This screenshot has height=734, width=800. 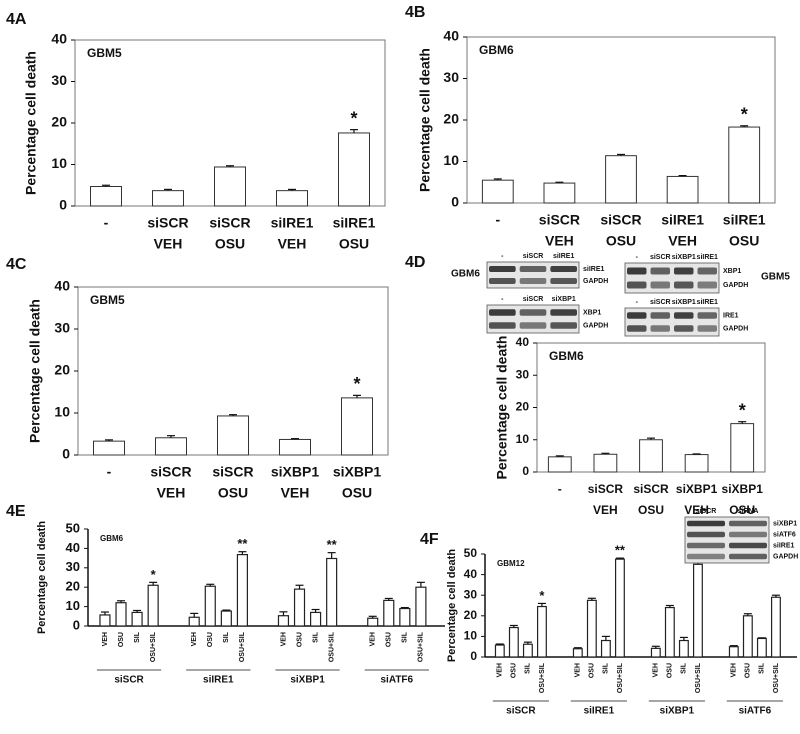 I want to click on lane-label: siIRE1, so click(x=708, y=257).